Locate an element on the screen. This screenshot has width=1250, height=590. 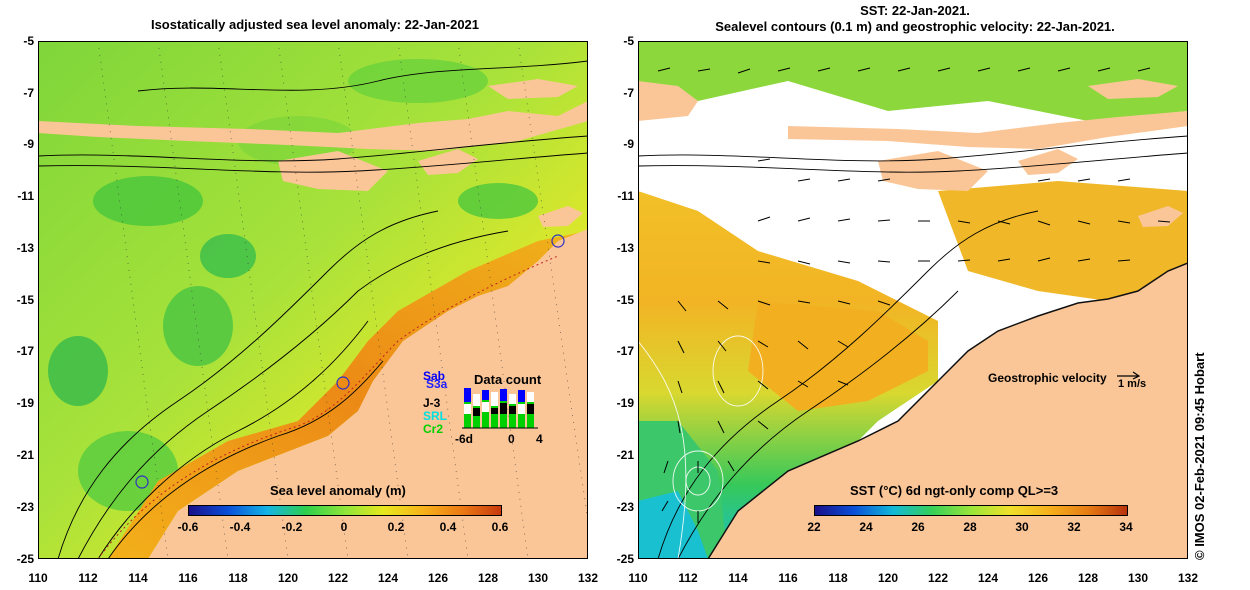
colorbar-tick: -0.4 is located at coordinates (240, 527).